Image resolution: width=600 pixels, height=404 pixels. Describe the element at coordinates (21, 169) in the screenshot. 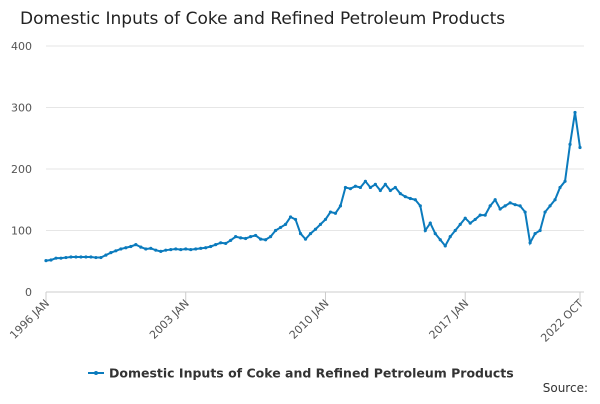

I see `y-tick-label: 200` at that location.